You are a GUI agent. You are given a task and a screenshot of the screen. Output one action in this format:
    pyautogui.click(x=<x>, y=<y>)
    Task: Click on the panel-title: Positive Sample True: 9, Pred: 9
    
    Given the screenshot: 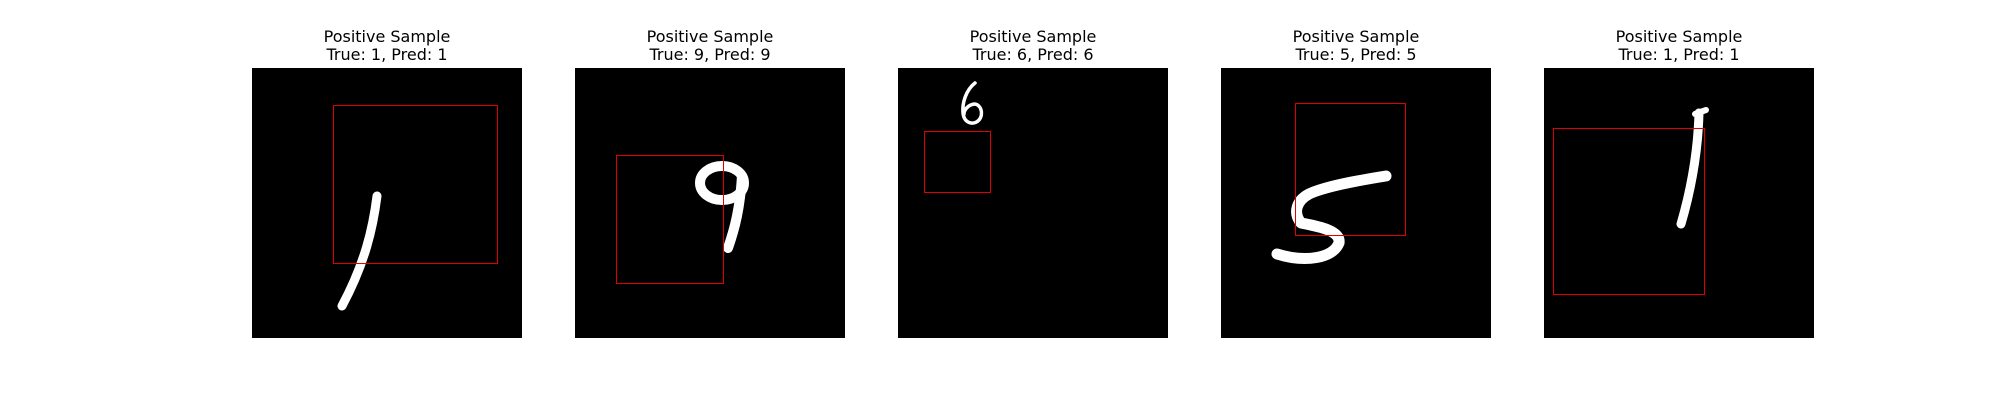 What is the action you would take?
    pyautogui.click(x=710, y=46)
    